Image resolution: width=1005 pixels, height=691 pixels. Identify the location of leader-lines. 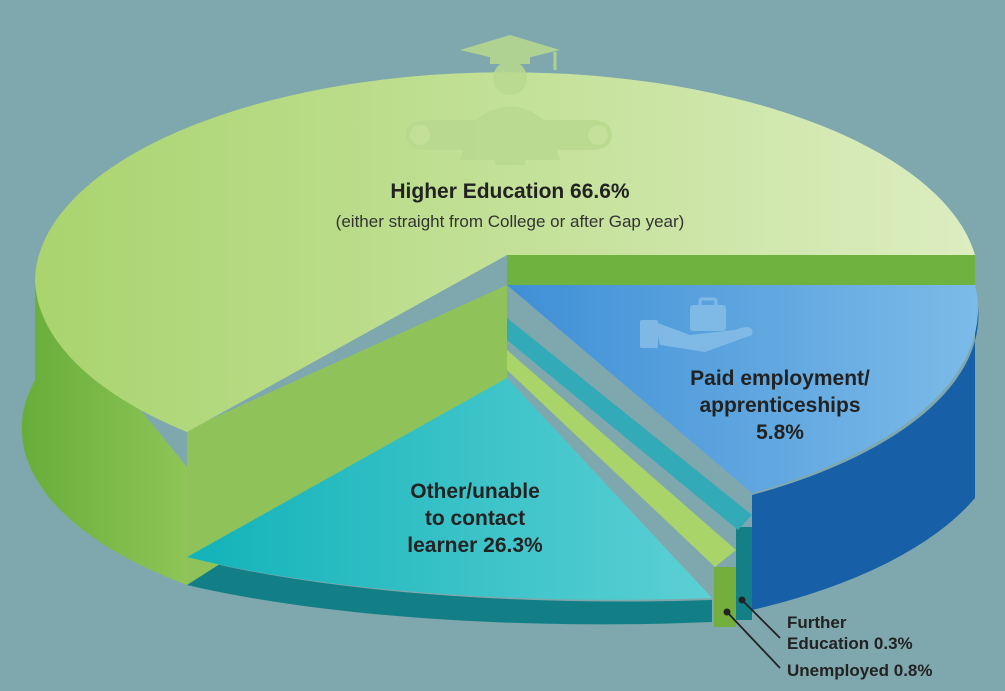
(753, 634).